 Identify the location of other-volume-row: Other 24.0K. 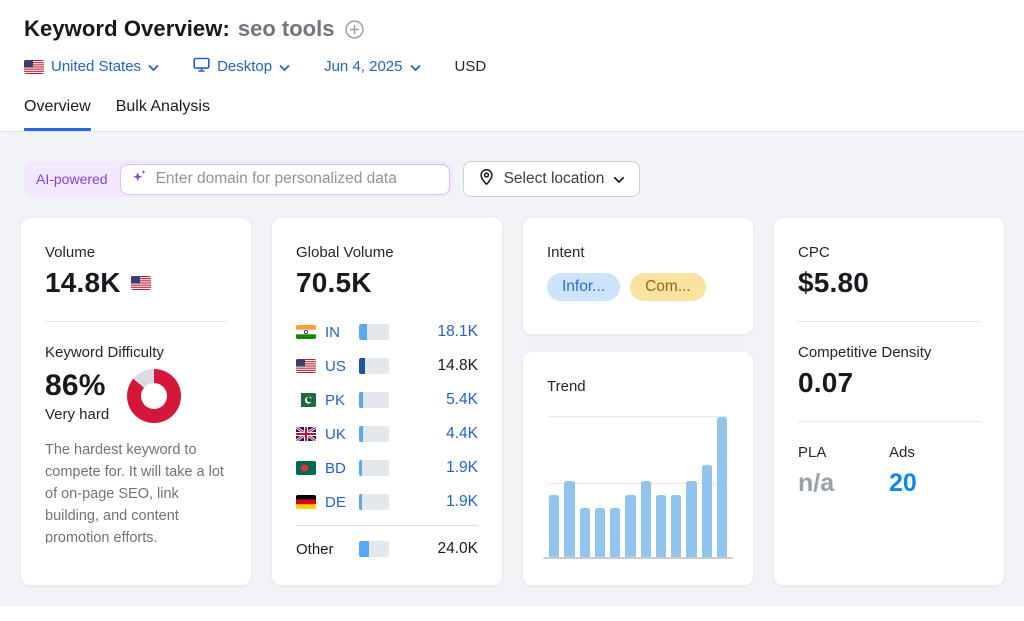
(387, 549).